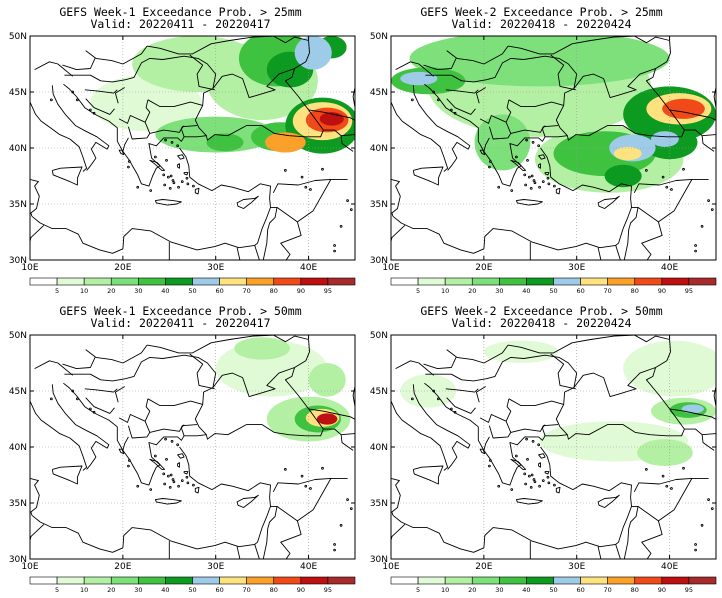  Describe the element at coordinates (669, 567) in the screenshot. I see `x-tick-label: 40E` at that location.